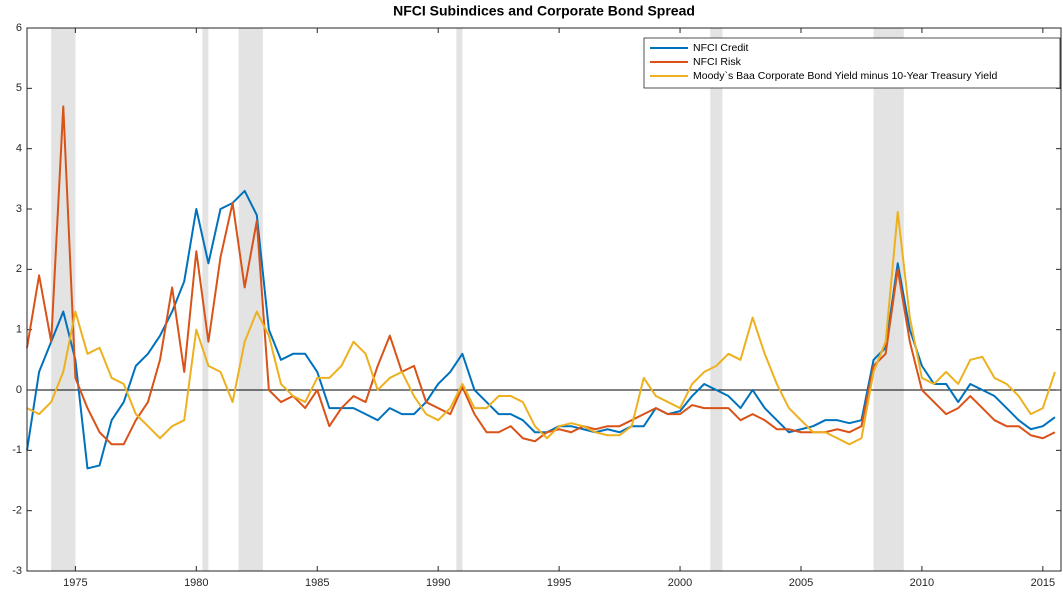 The height and width of the screenshot is (592, 1063). What do you see at coordinates (19, 149) in the screenshot?
I see `y-tick-label: 4` at bounding box center [19, 149].